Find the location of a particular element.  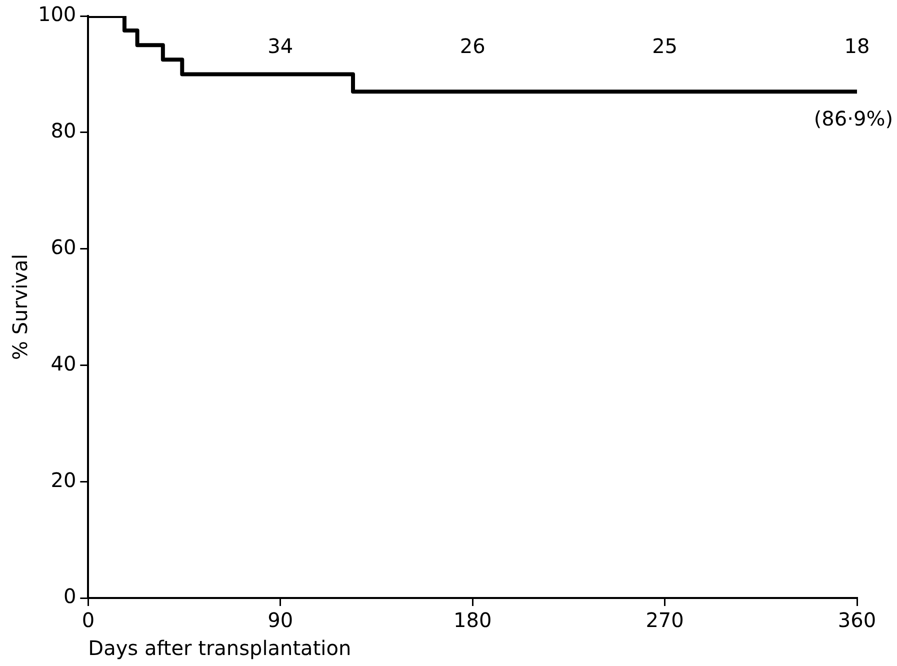

x-tick-label: 270 is located at coordinates (665, 620).